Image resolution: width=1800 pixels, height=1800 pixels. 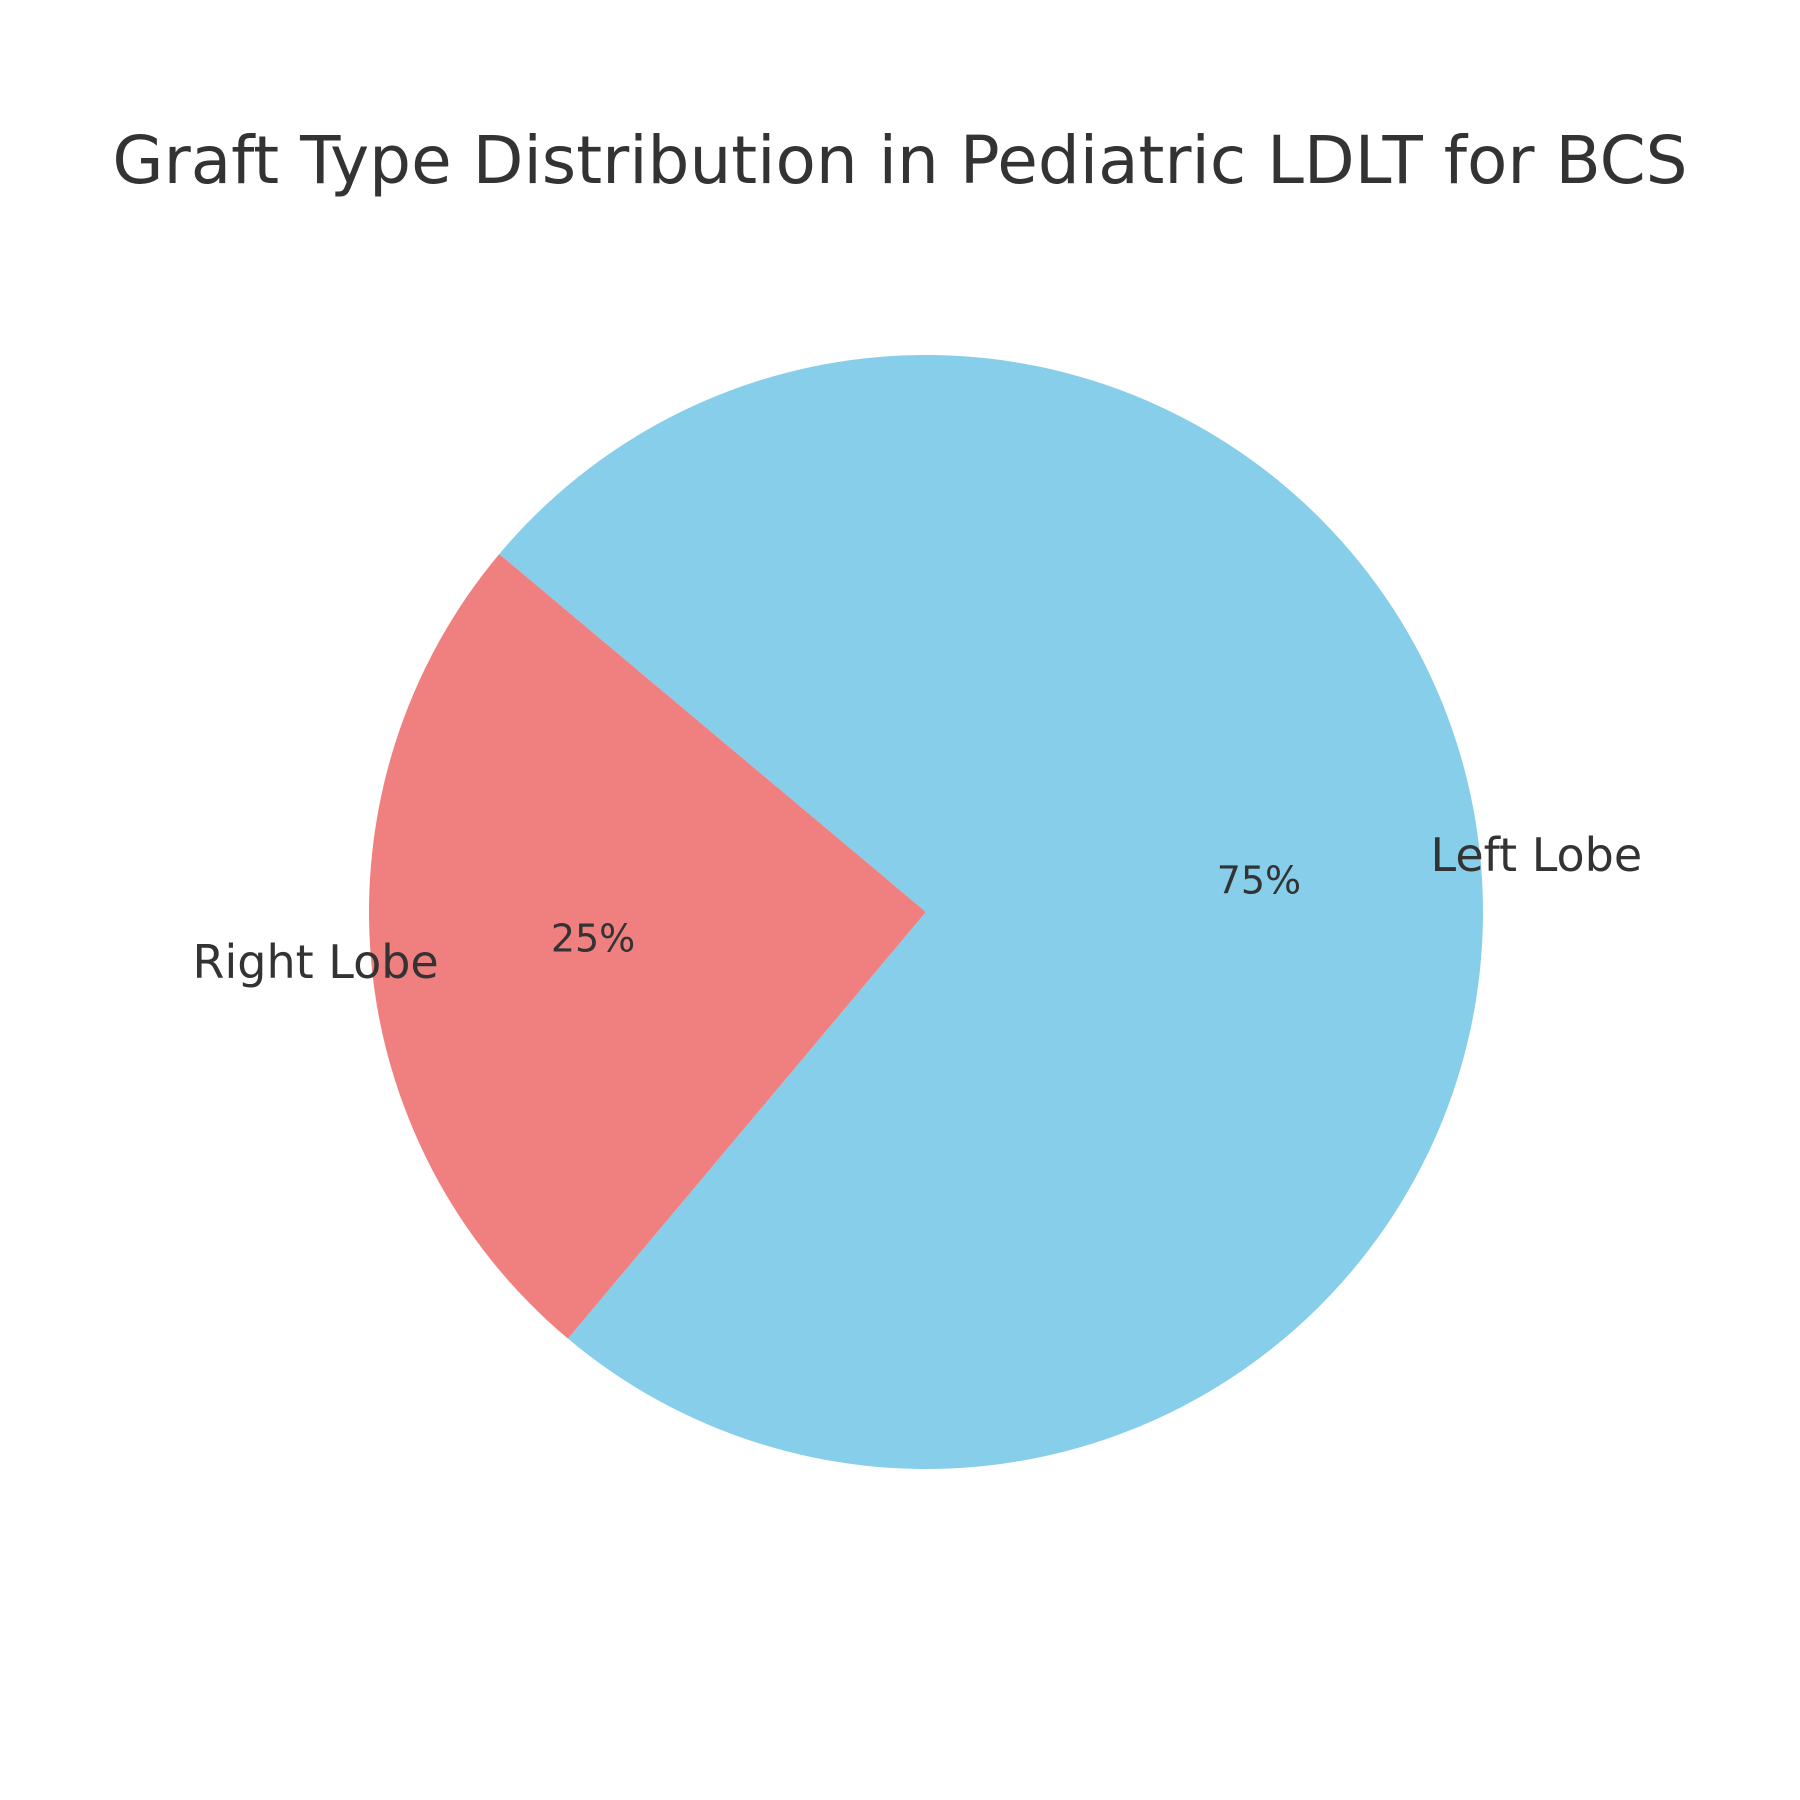 I want to click on percent-label-left-lobe: 75%, so click(x=1259, y=880).